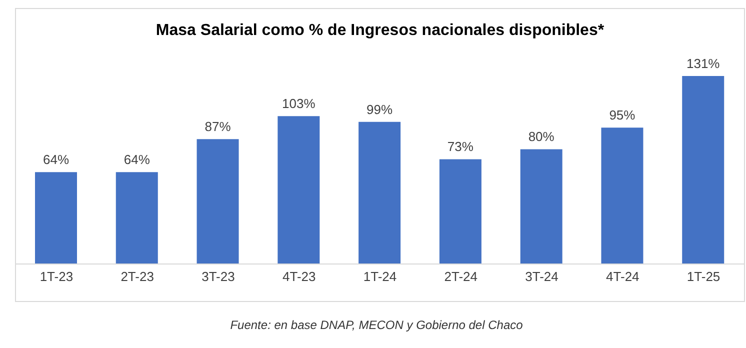  I want to click on data-label: 99%, so click(379, 109).